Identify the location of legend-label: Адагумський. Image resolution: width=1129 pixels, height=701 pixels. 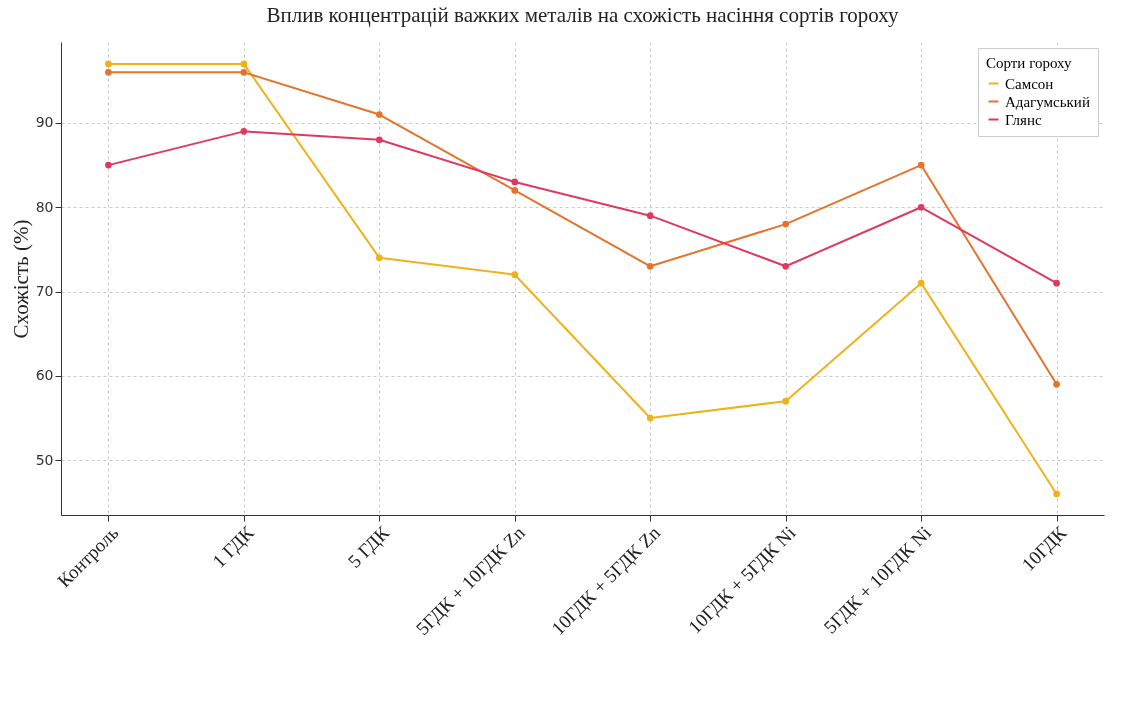
(1047, 101).